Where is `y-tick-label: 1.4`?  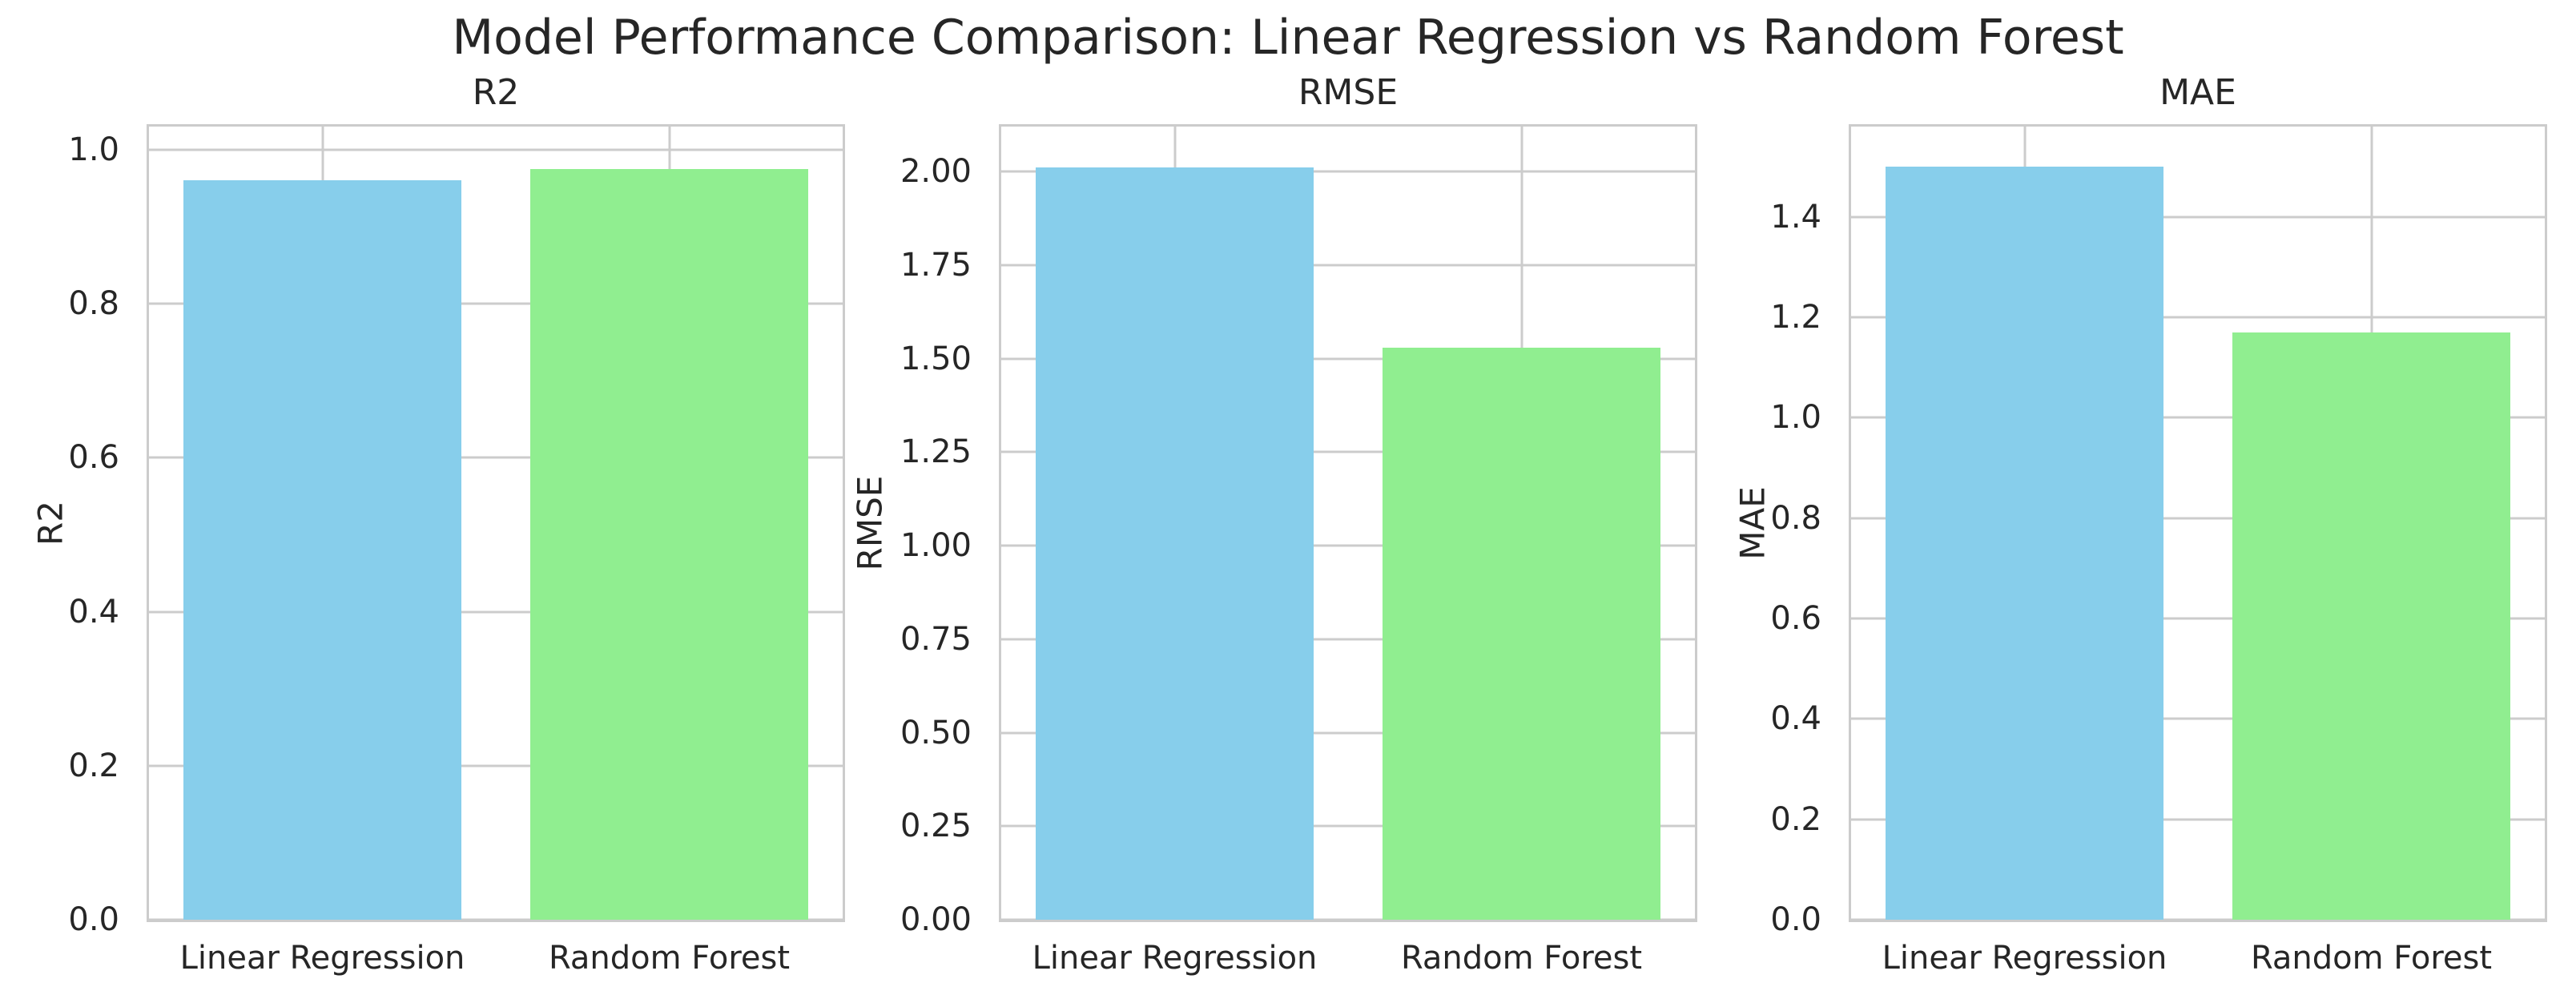
y-tick-label: 1.4 is located at coordinates (1795, 217).